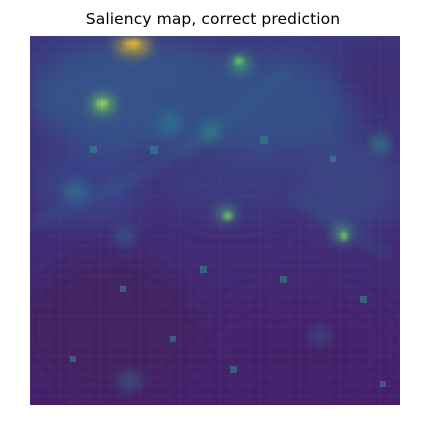 This screenshot has height=423, width=426. What do you see at coordinates (213, 19) in the screenshot?
I see `figure-title: Saliency map, correct prediction` at bounding box center [213, 19].